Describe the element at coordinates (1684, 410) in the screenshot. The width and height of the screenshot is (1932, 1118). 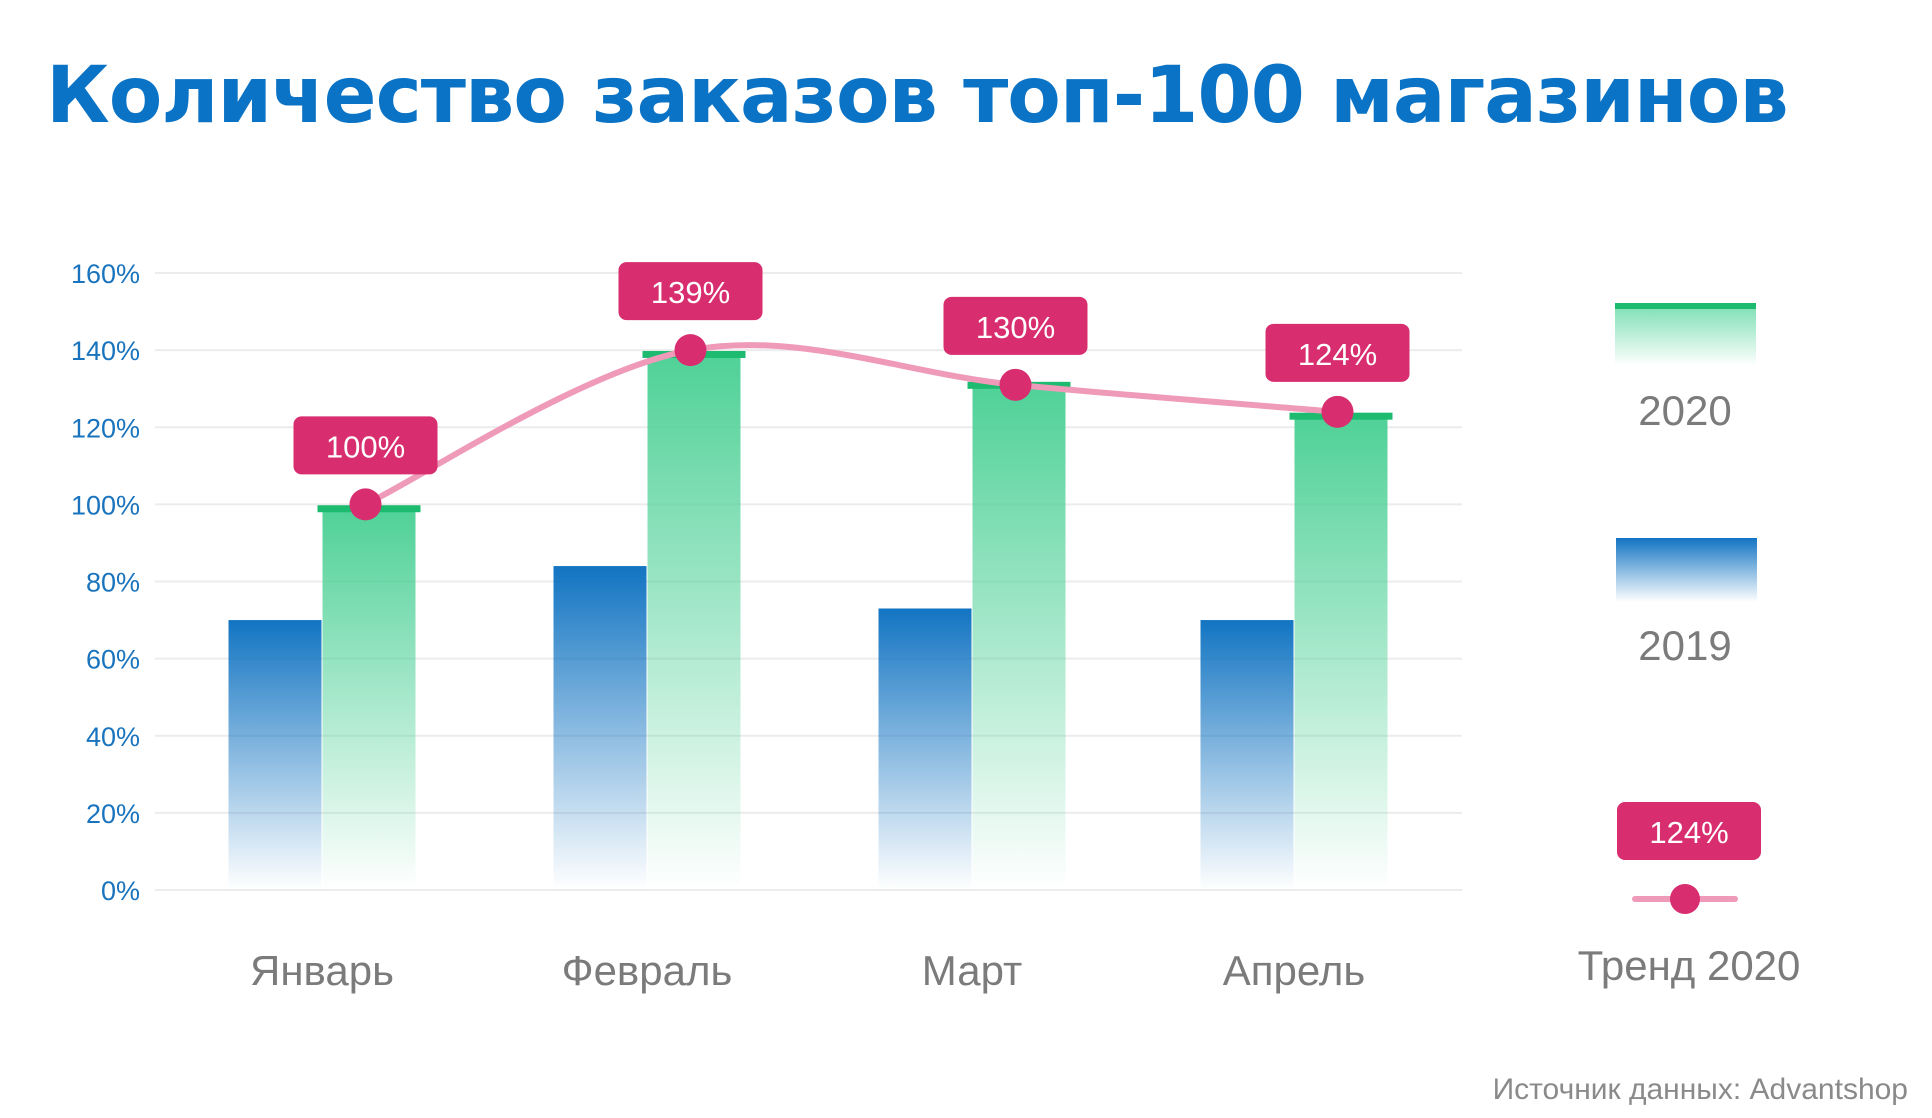
I see `legend-label-2020: 2020` at that location.